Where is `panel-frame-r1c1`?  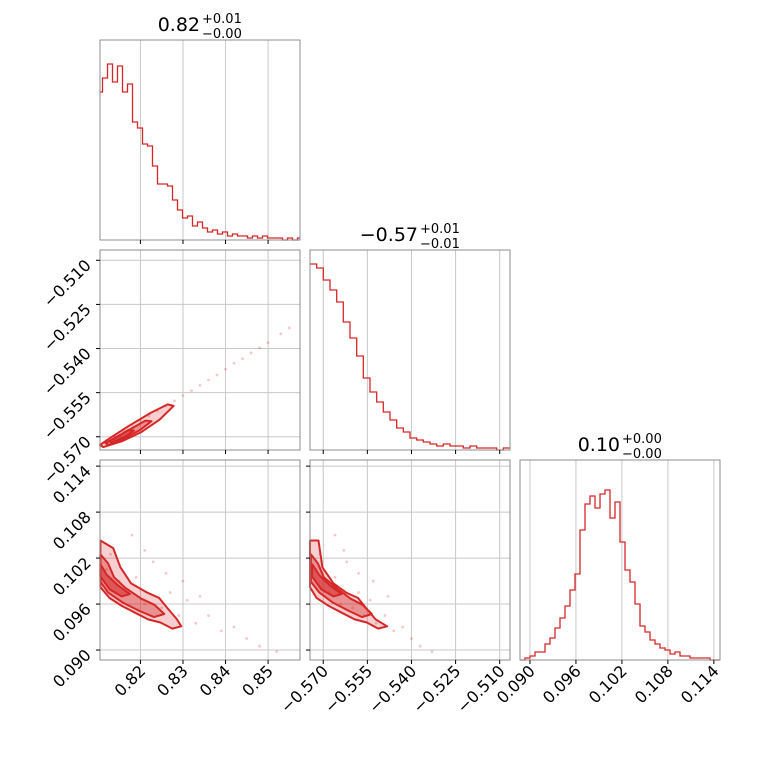 panel-frame-r1c1 is located at coordinates (410, 350).